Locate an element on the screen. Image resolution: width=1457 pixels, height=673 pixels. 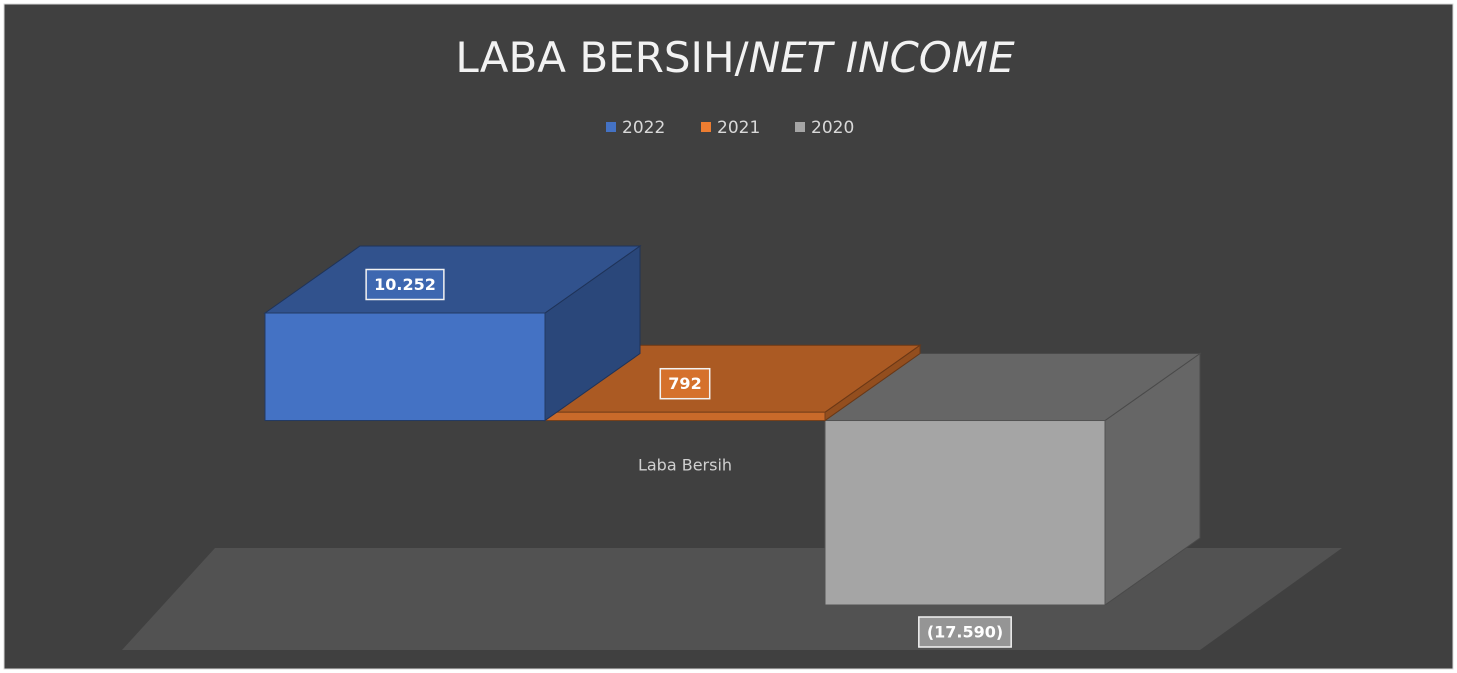
data-label-text: (17.590) is located at coordinates (965, 632).